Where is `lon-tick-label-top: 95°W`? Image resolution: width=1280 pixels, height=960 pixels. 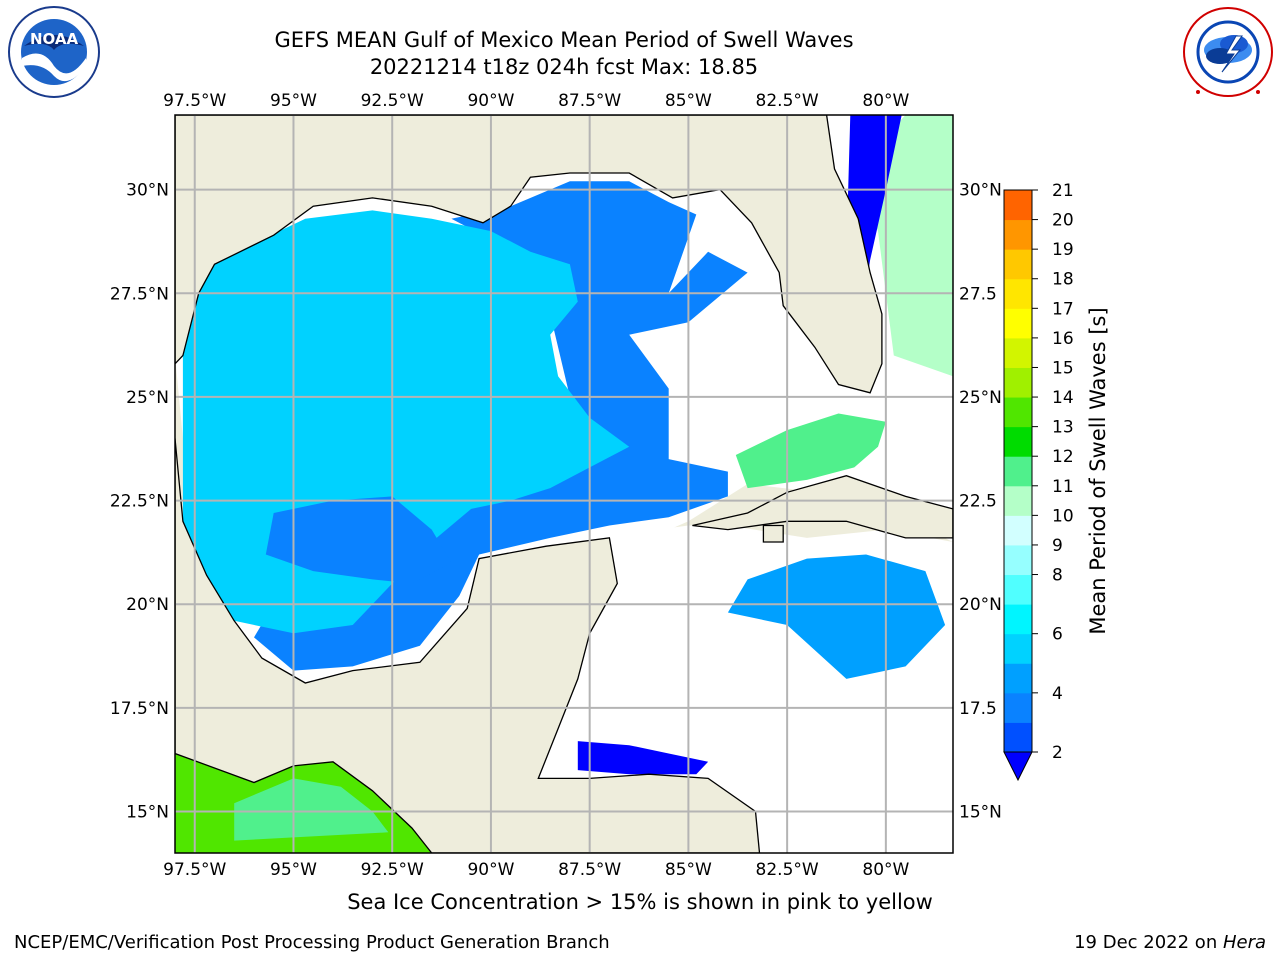
lon-tick-label-top: 95°W is located at coordinates (293, 101).